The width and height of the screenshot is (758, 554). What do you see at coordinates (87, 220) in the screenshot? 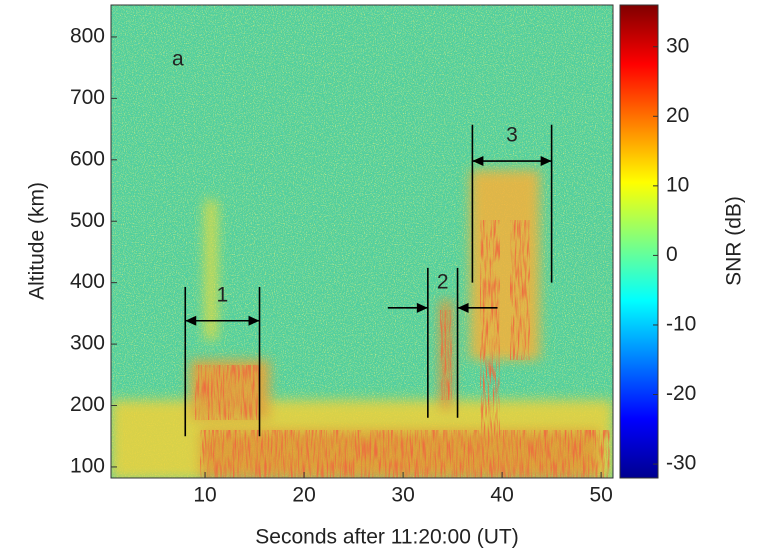
I see `y-tick-label: 500` at bounding box center [87, 220].